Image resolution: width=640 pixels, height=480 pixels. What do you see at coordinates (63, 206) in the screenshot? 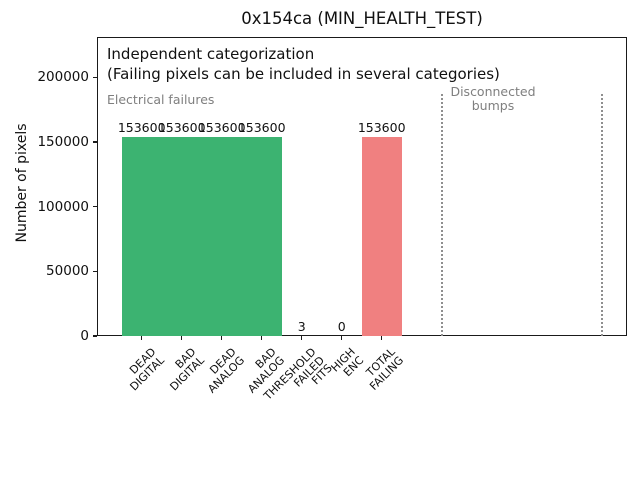
I see `y-tick-label: 100000` at bounding box center [63, 206].